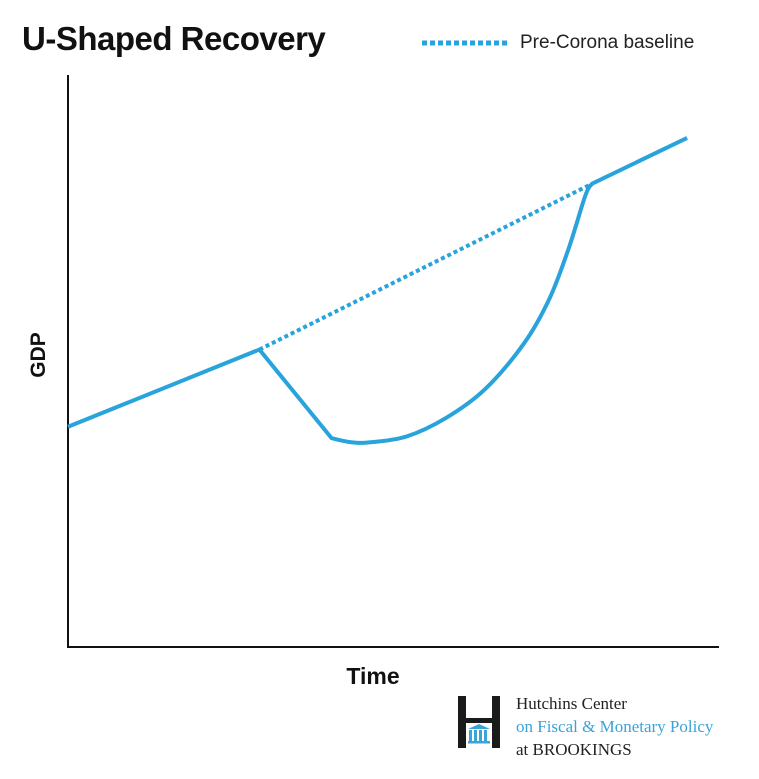  What do you see at coordinates (174, 38) in the screenshot?
I see `chart-title: U-Shaped Recovery` at bounding box center [174, 38].